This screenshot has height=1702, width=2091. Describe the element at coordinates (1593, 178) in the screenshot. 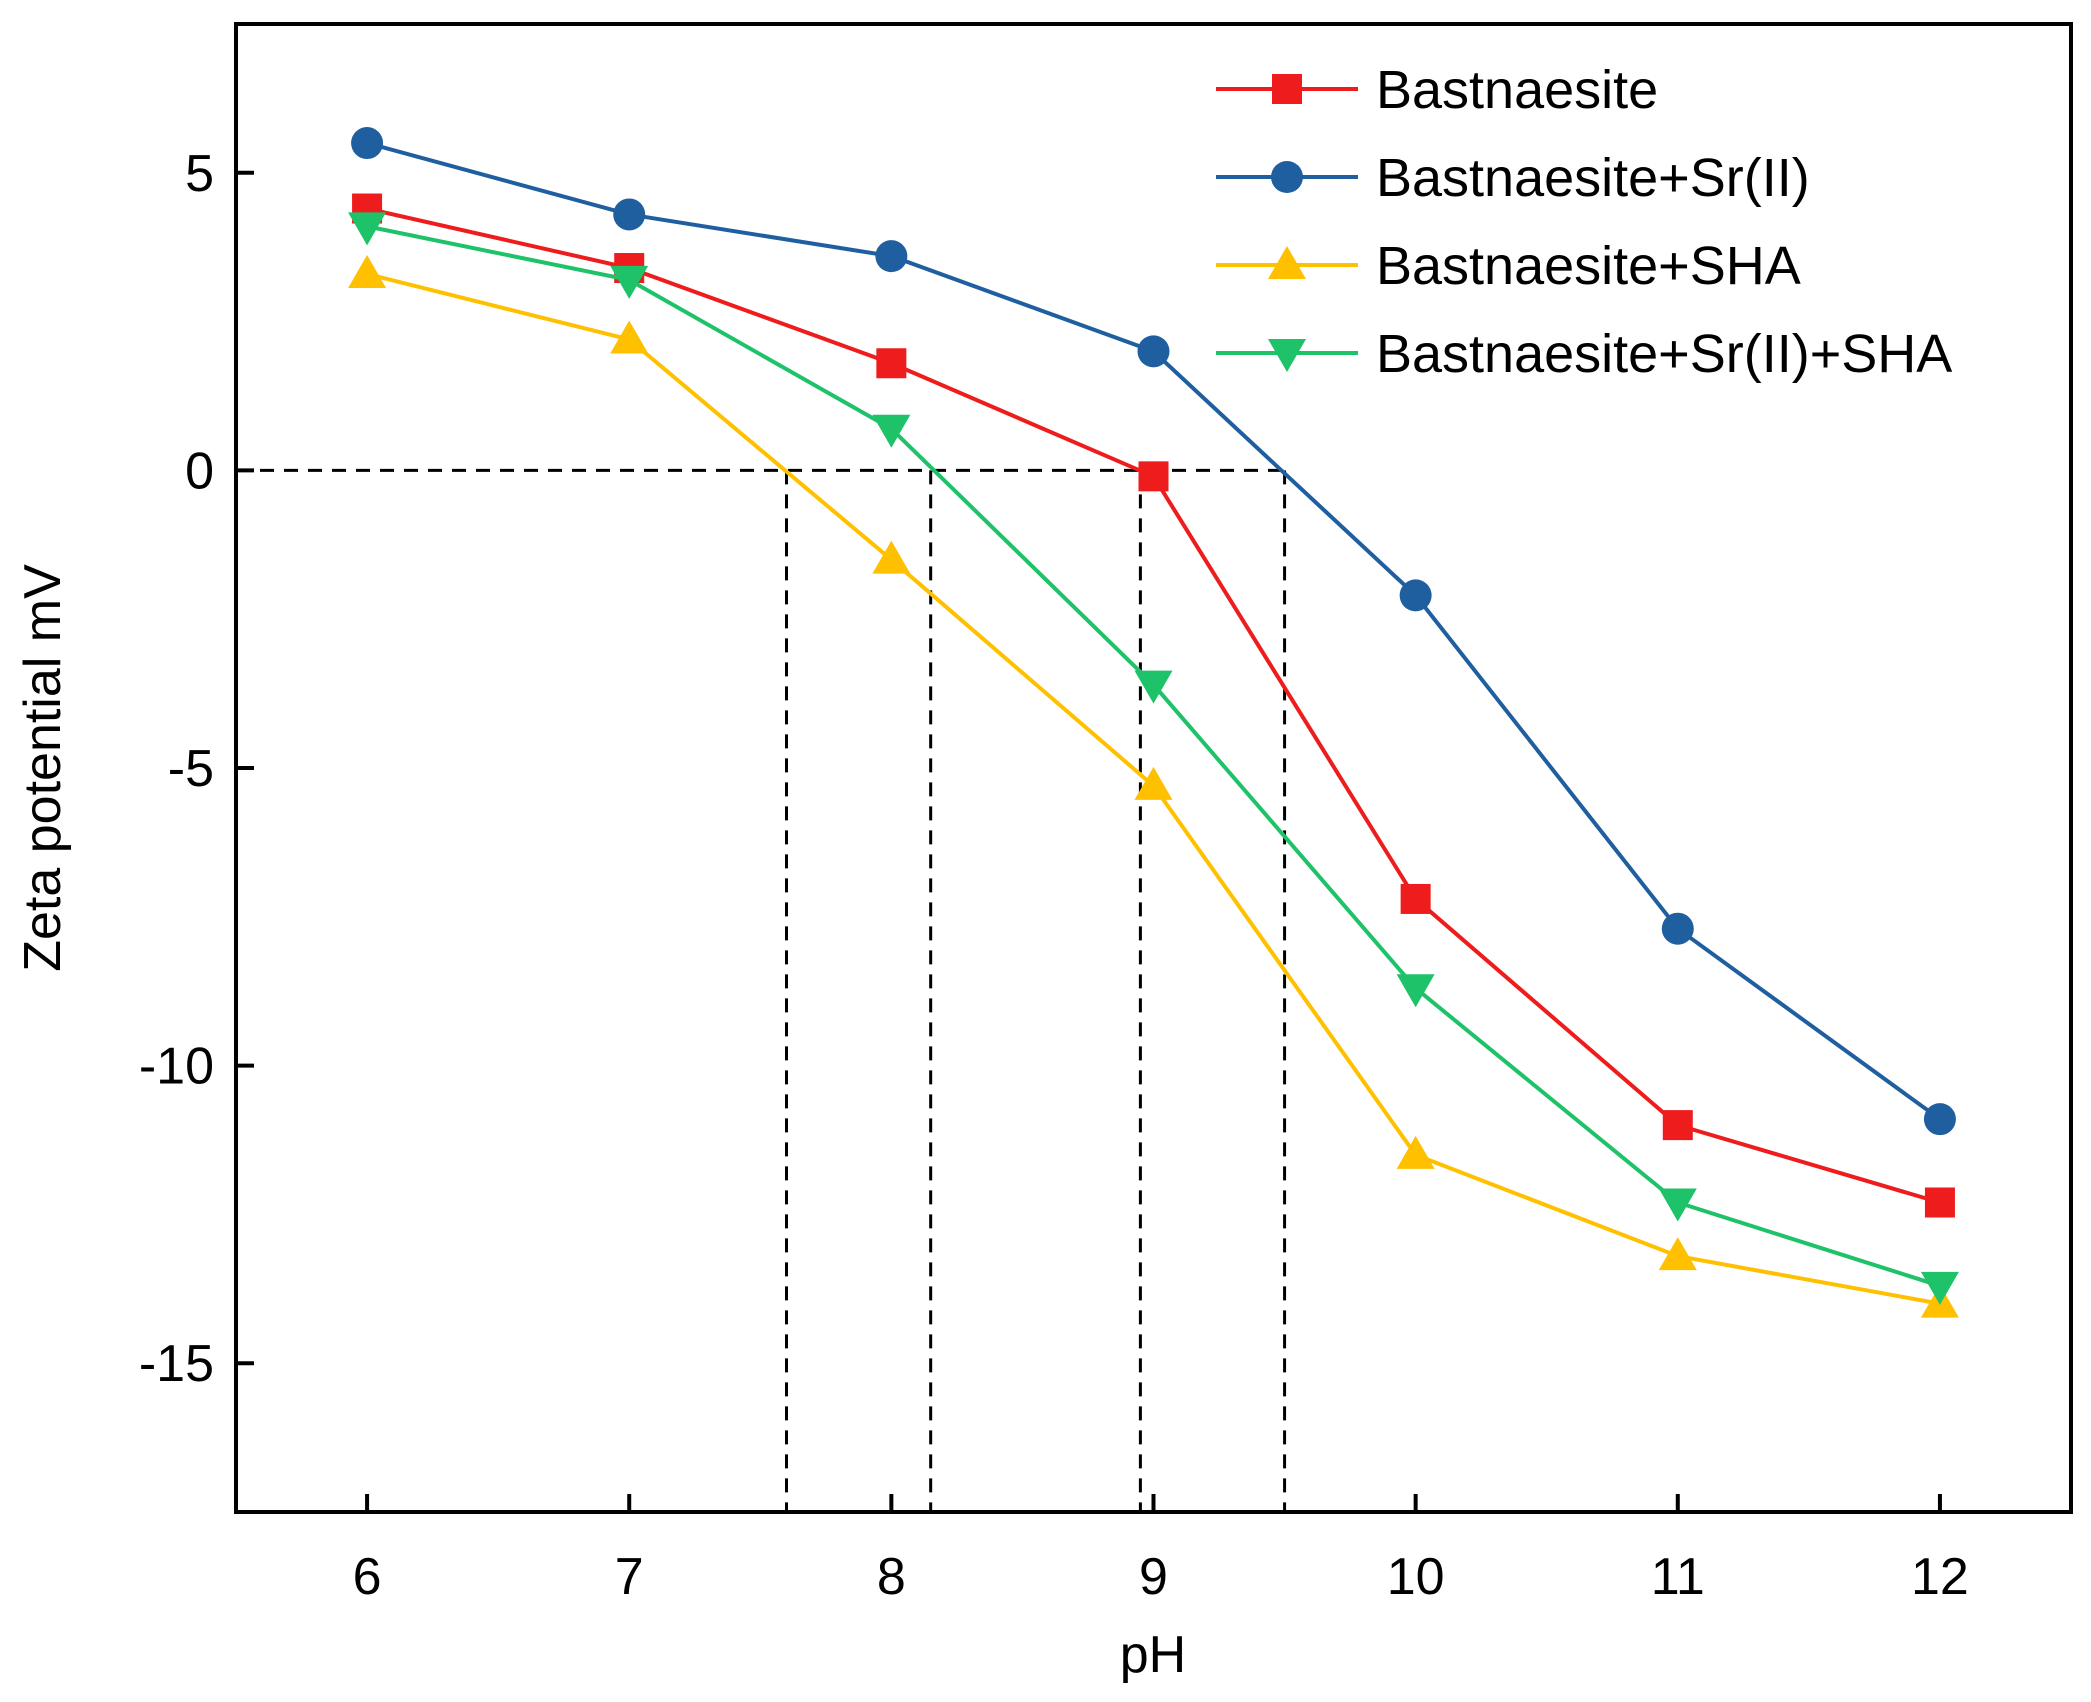

I see `legend-label: Bastnaesite+Sr(II)` at that location.